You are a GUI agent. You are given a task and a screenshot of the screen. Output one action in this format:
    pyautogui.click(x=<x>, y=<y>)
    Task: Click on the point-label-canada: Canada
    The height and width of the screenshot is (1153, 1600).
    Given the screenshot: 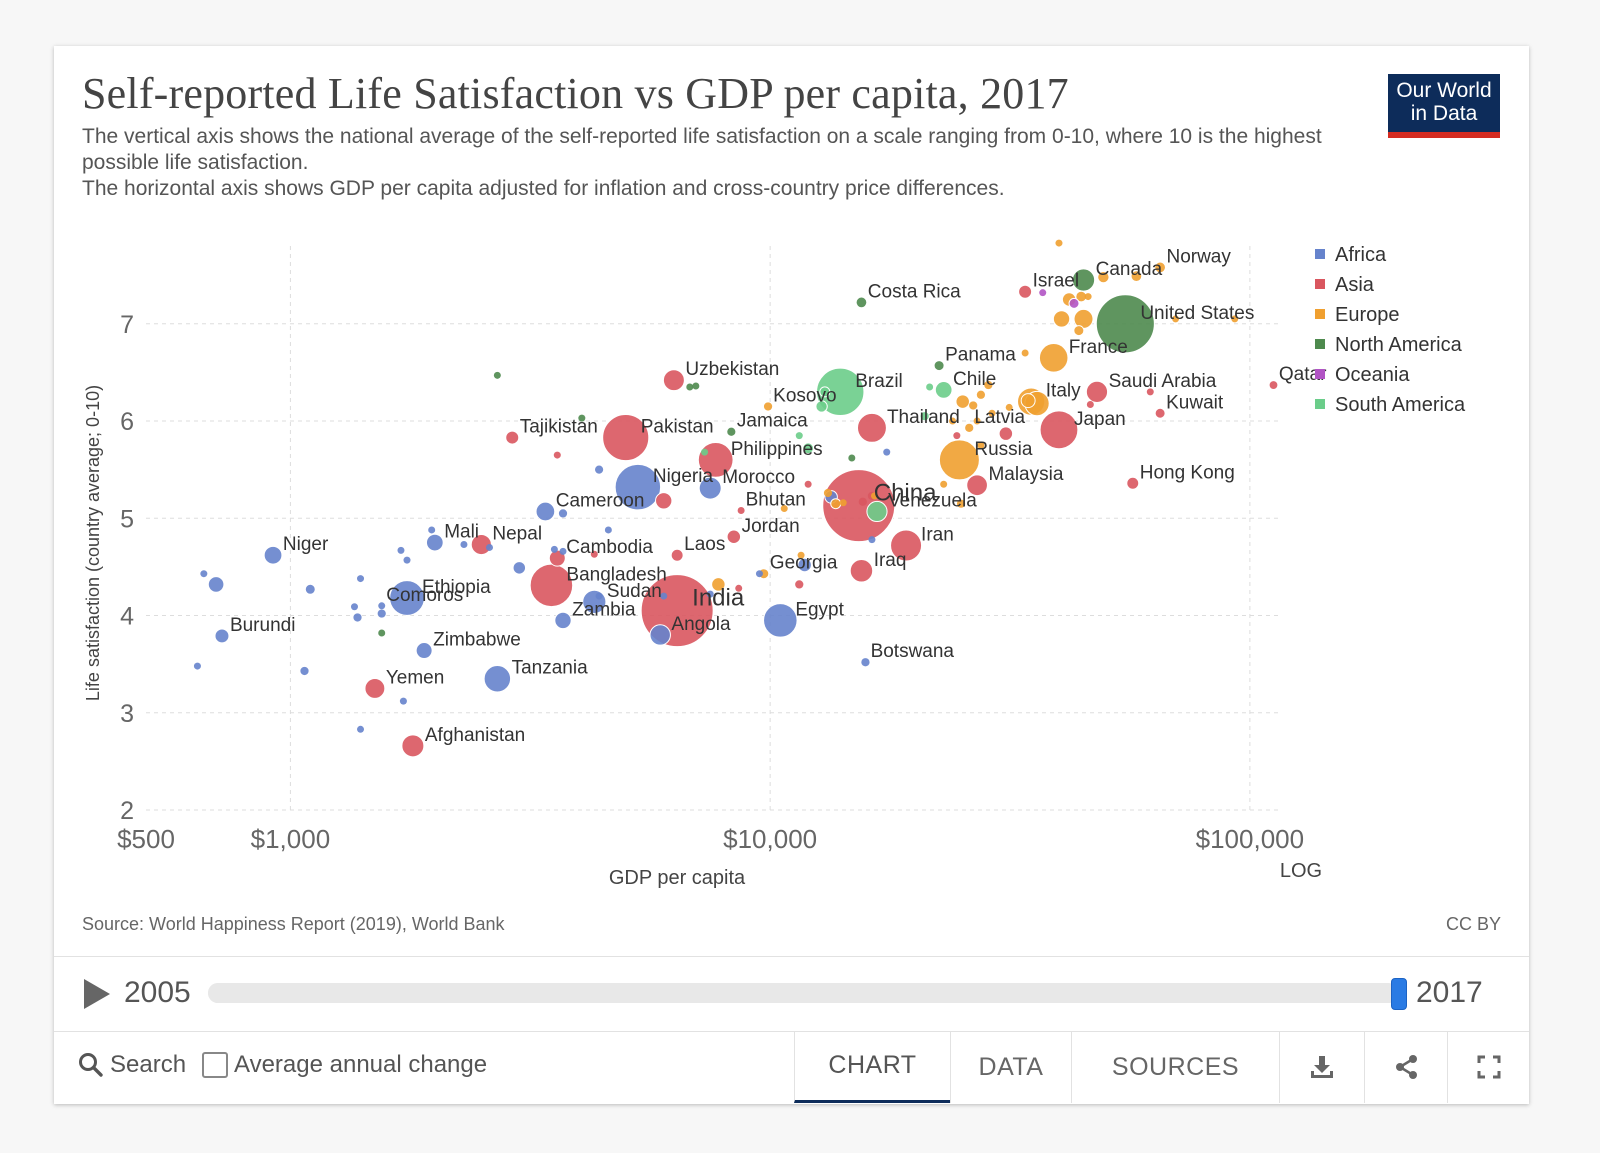 What is the action you would take?
    pyautogui.click(x=1129, y=269)
    